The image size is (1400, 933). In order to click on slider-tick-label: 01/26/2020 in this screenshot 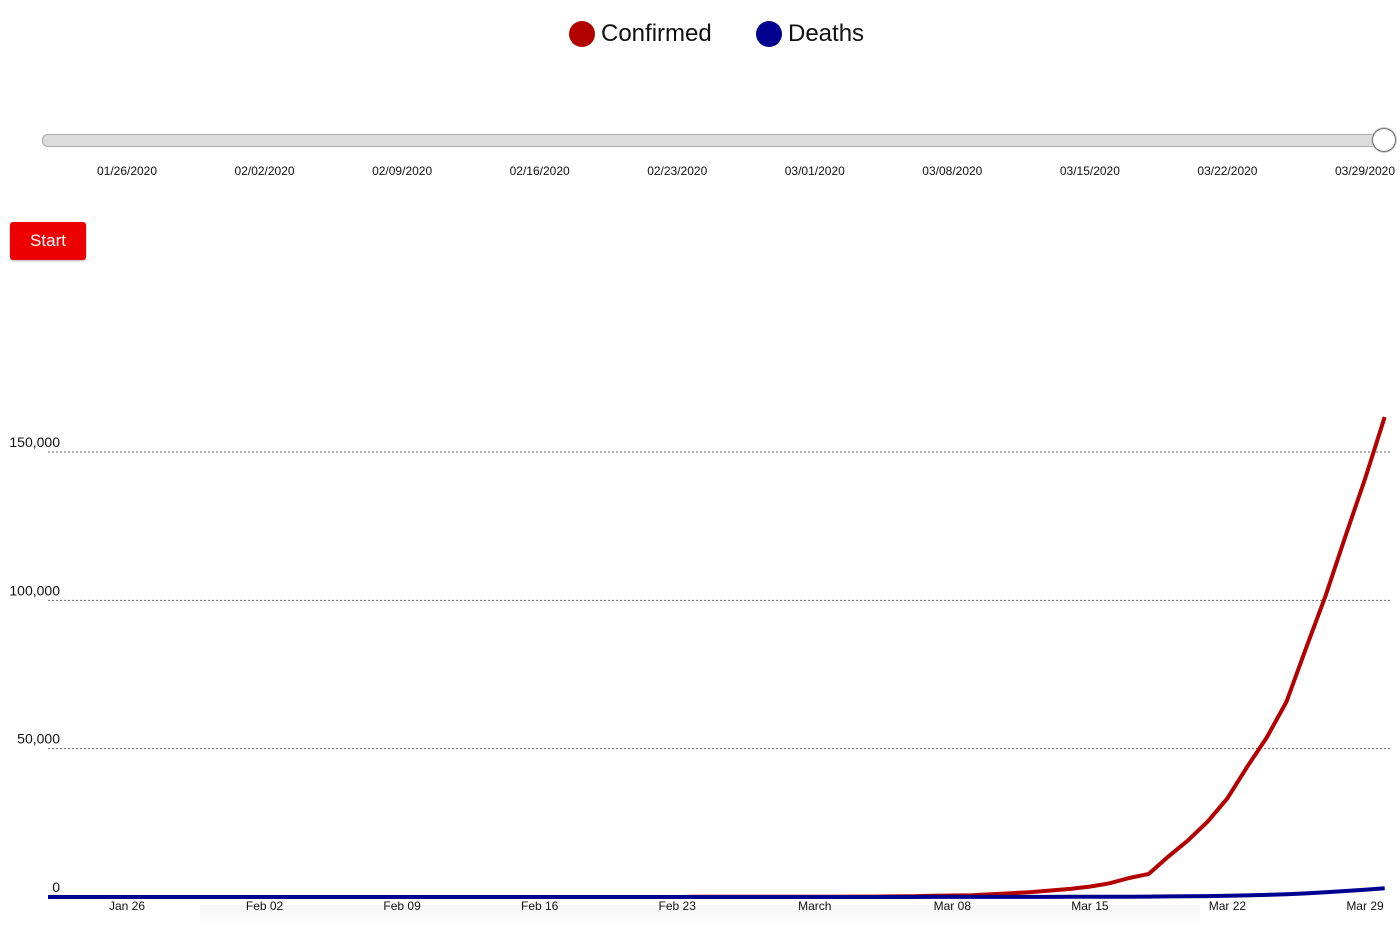, I will do `click(127, 171)`.